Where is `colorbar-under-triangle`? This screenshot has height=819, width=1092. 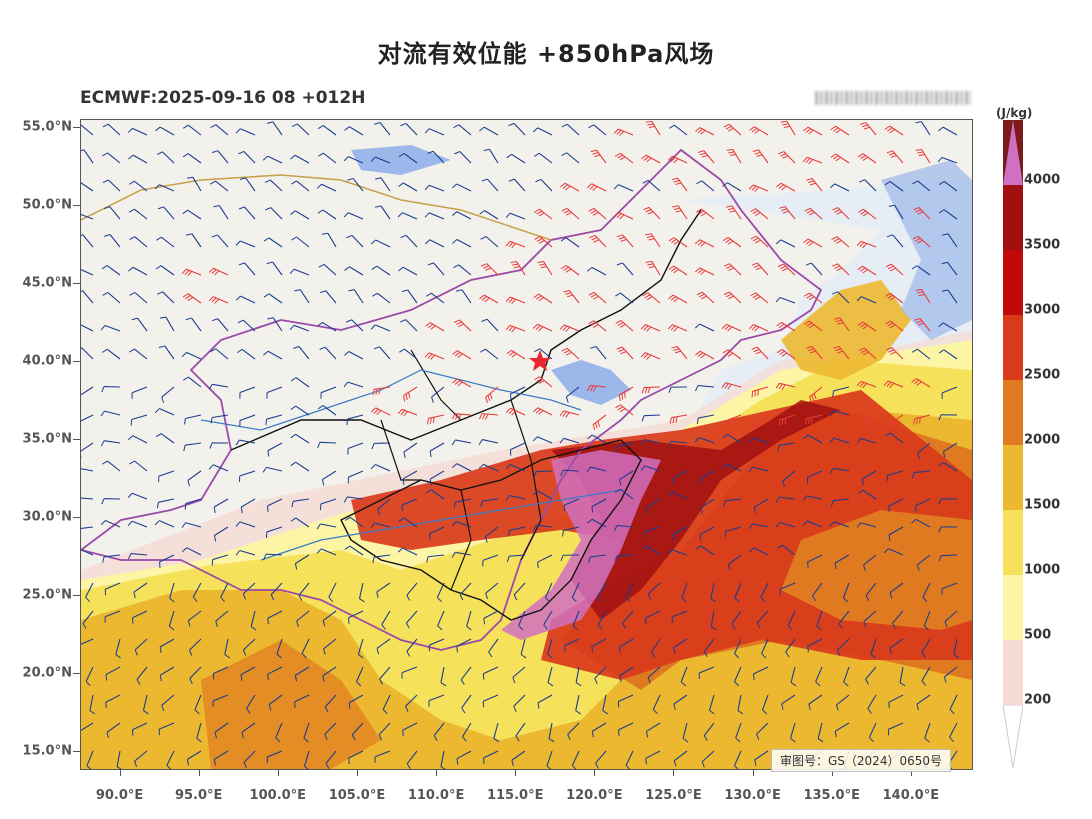
colorbar-under-triangle is located at coordinates (1013, 736).